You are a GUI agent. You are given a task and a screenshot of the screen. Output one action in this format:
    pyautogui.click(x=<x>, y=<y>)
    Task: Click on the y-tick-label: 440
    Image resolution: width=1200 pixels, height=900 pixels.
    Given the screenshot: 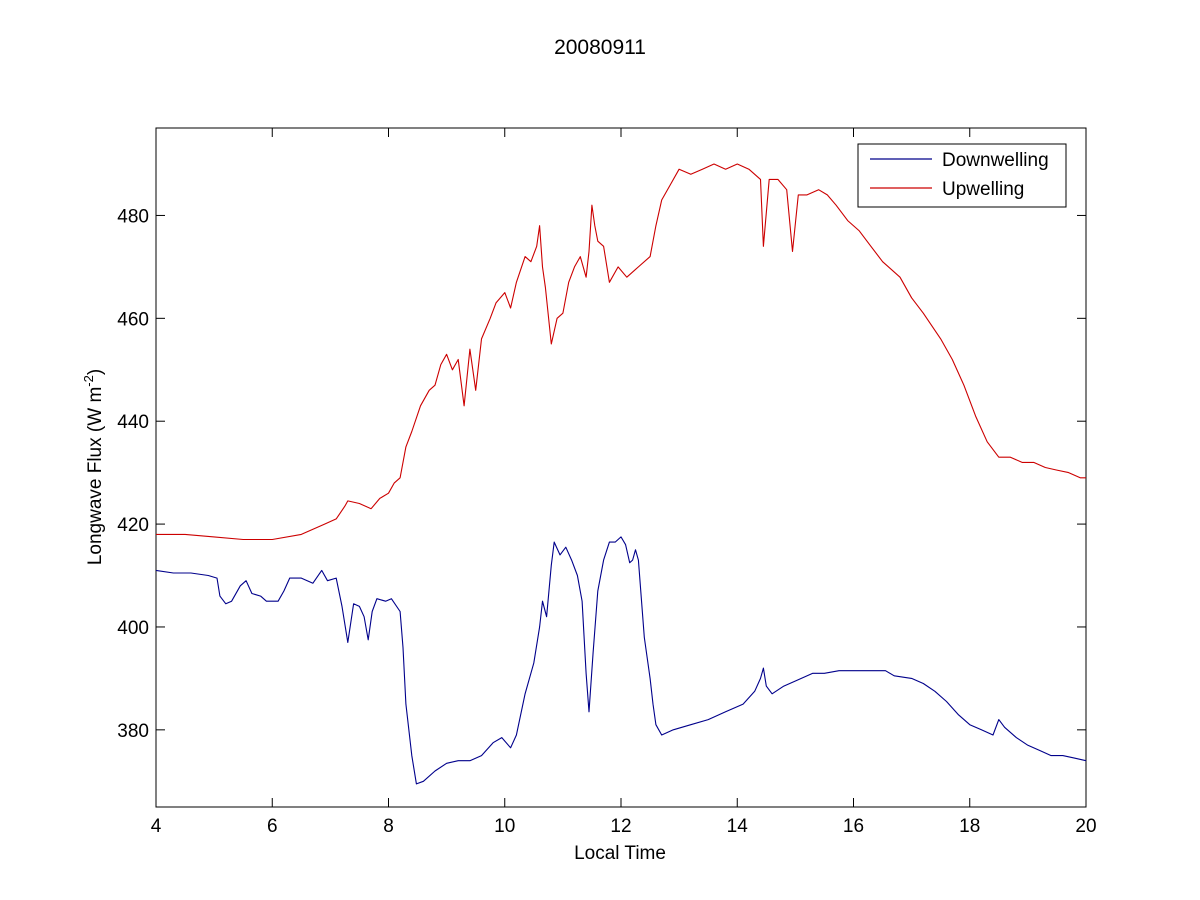 What is the action you would take?
    pyautogui.click(x=133, y=422)
    